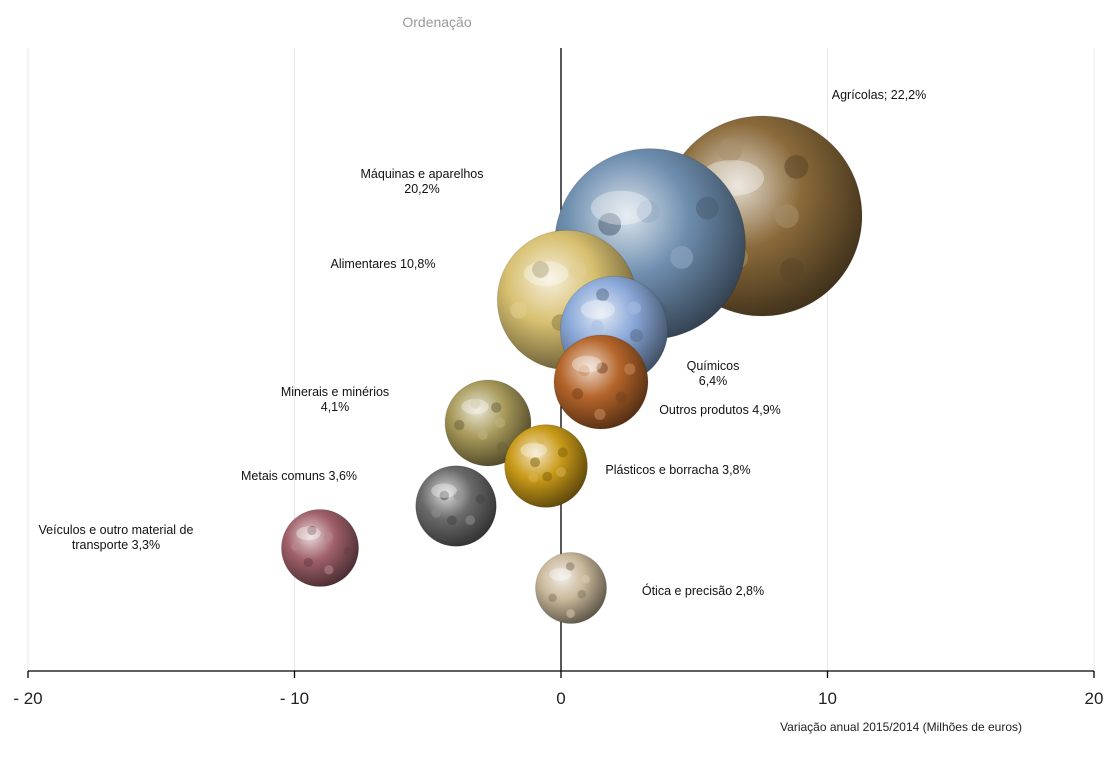  Describe the element at coordinates (294, 698) in the screenshot. I see `x-tick-label-1: - 10` at that location.